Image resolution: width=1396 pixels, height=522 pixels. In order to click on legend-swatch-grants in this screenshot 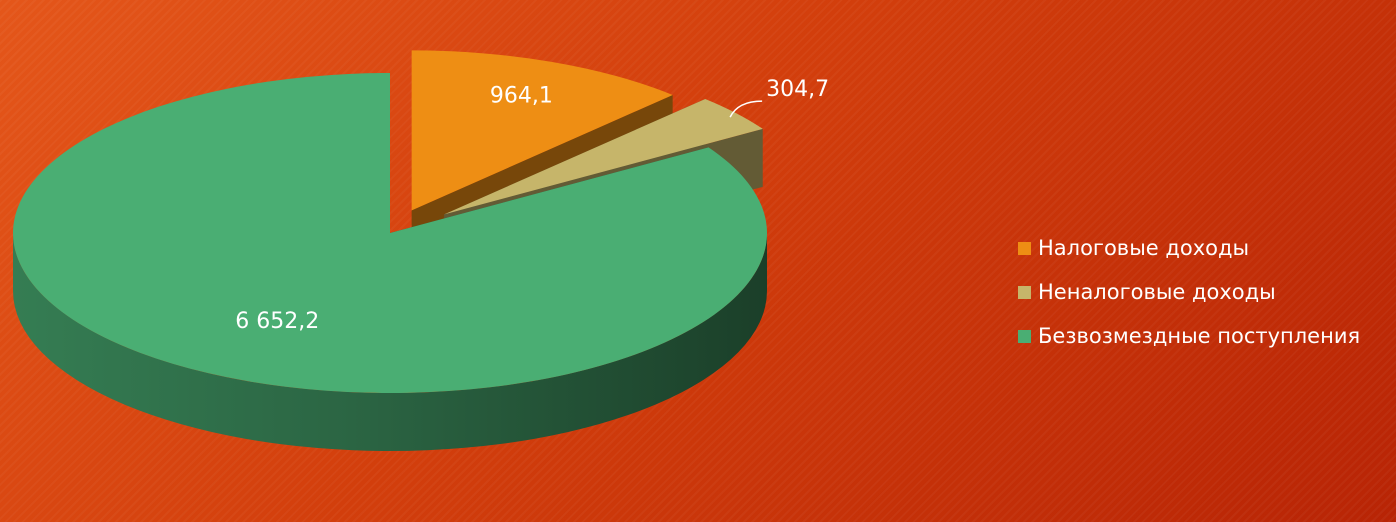, I will do `click(1024, 336)`.